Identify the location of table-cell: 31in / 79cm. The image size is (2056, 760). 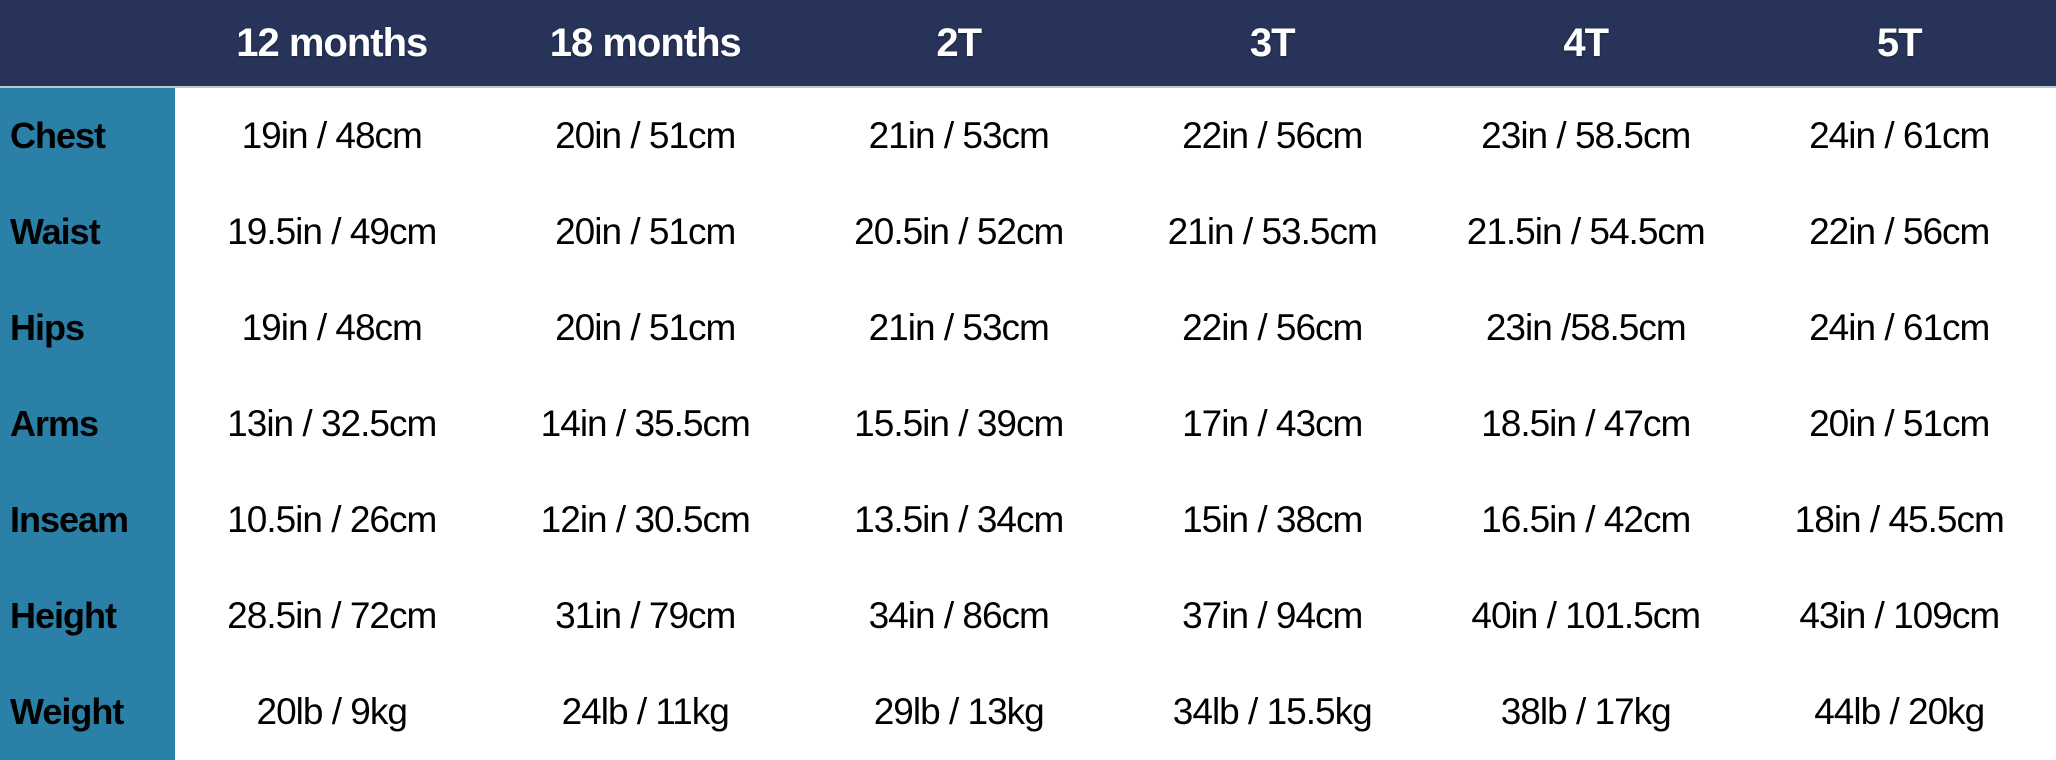
(645, 615).